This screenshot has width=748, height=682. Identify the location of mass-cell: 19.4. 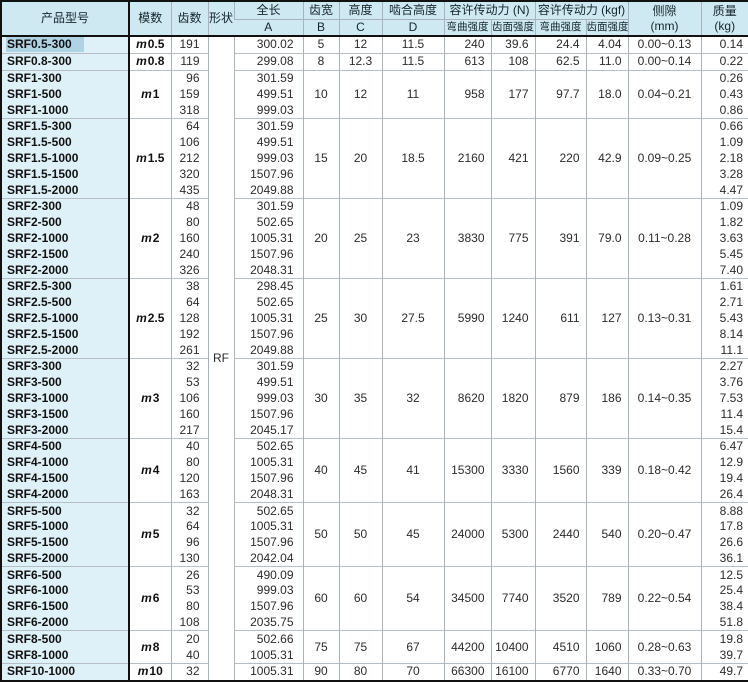
(724, 479).